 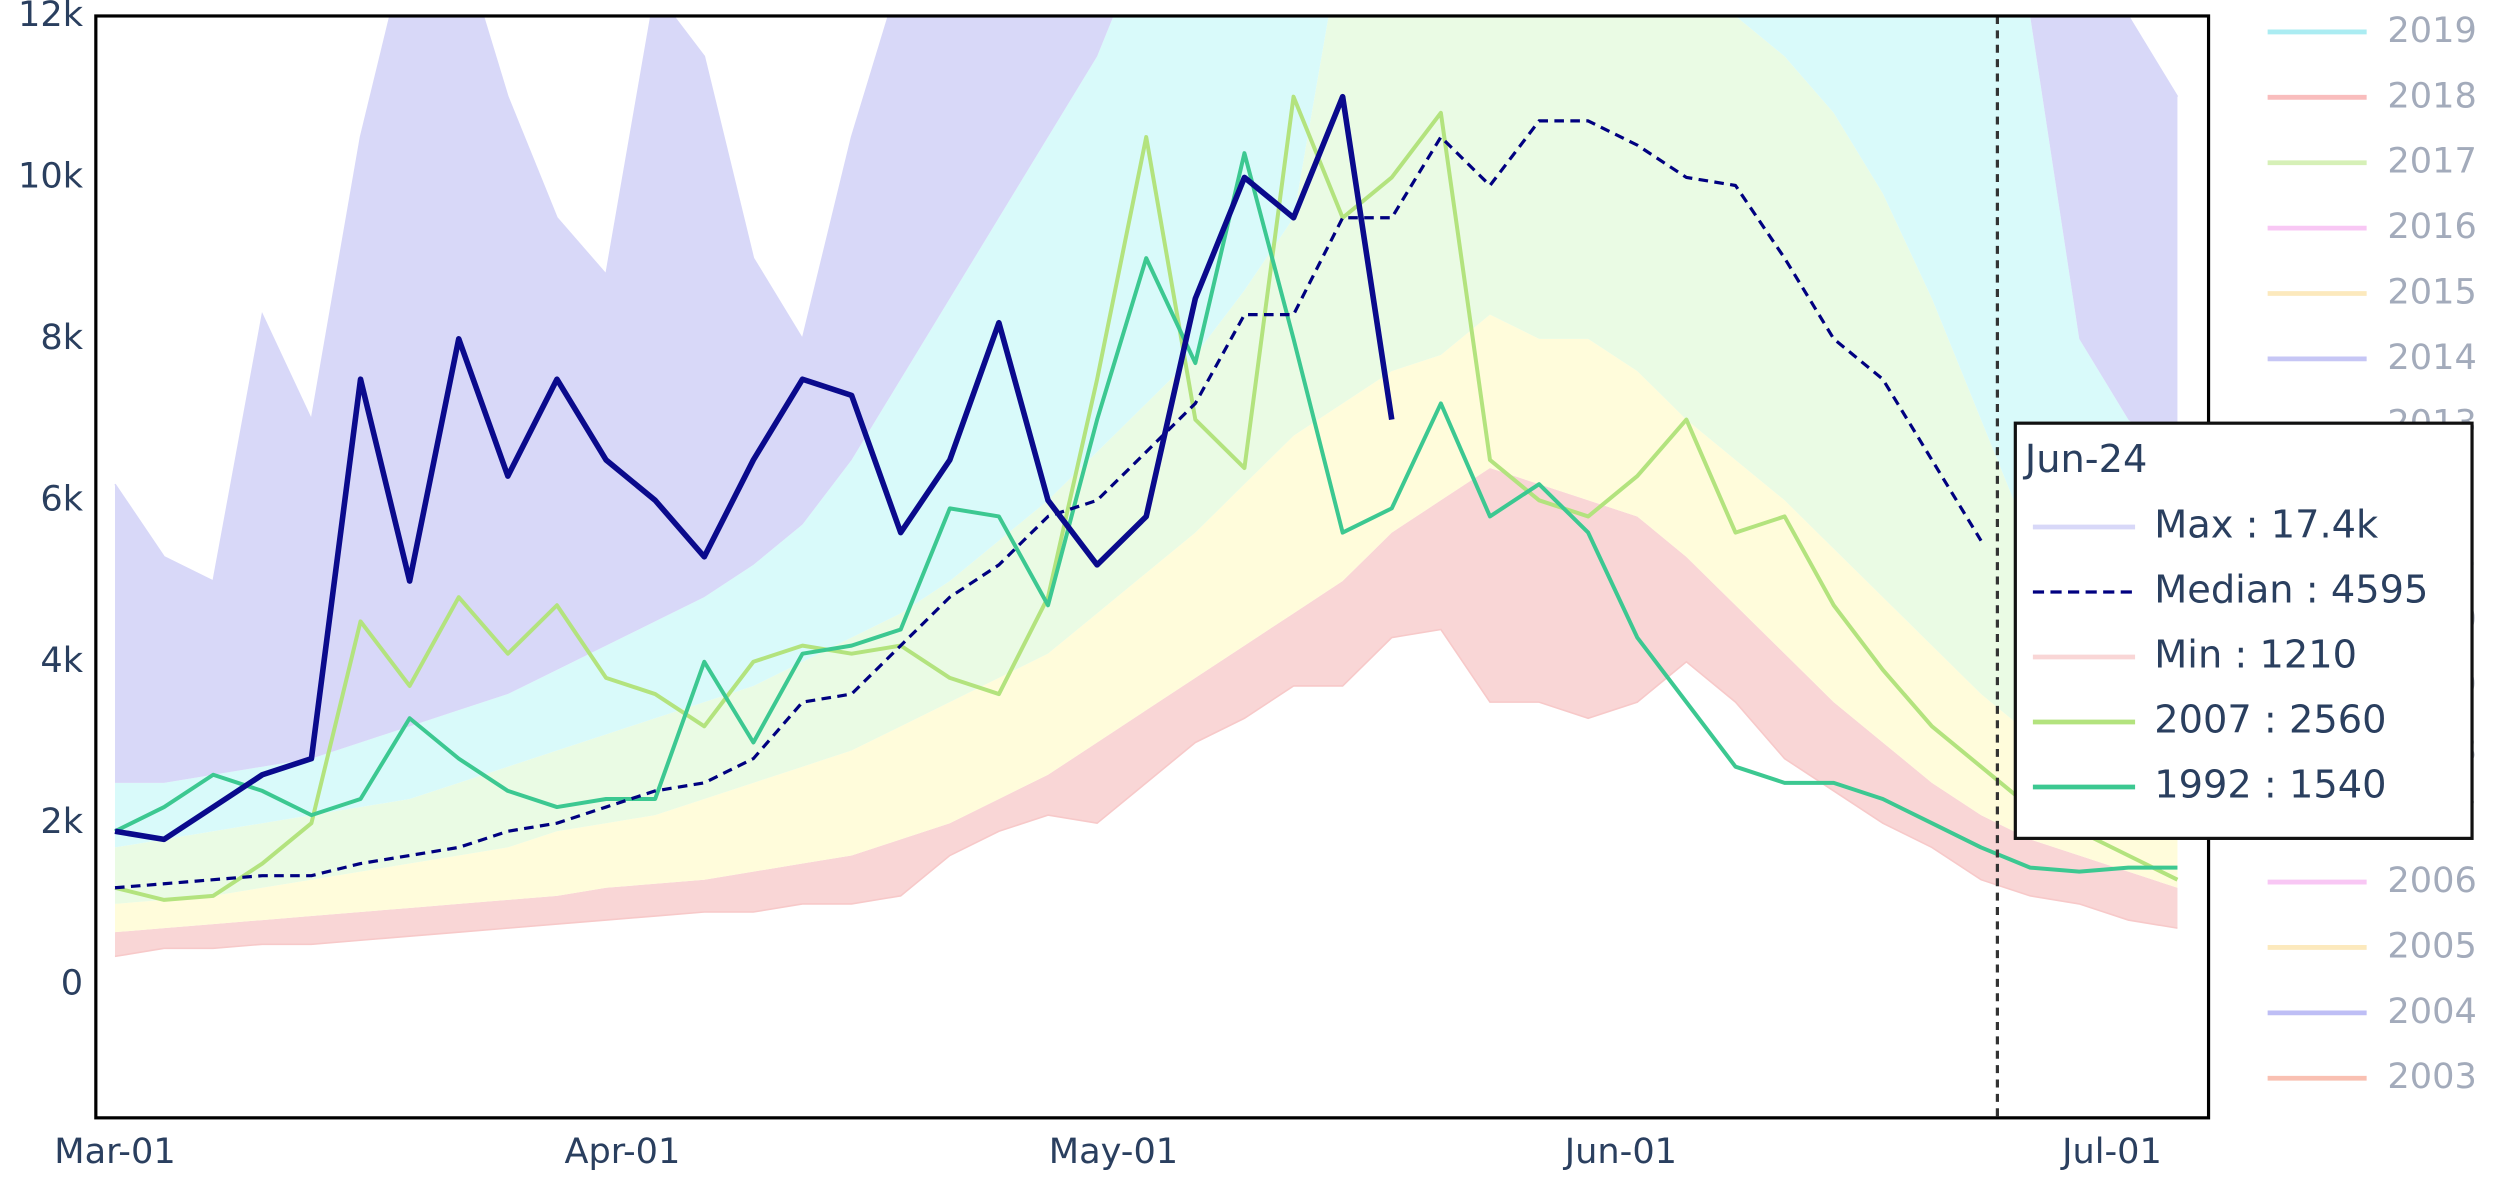 I want to click on x-tick-label: Apr-01, so click(x=622, y=1151).